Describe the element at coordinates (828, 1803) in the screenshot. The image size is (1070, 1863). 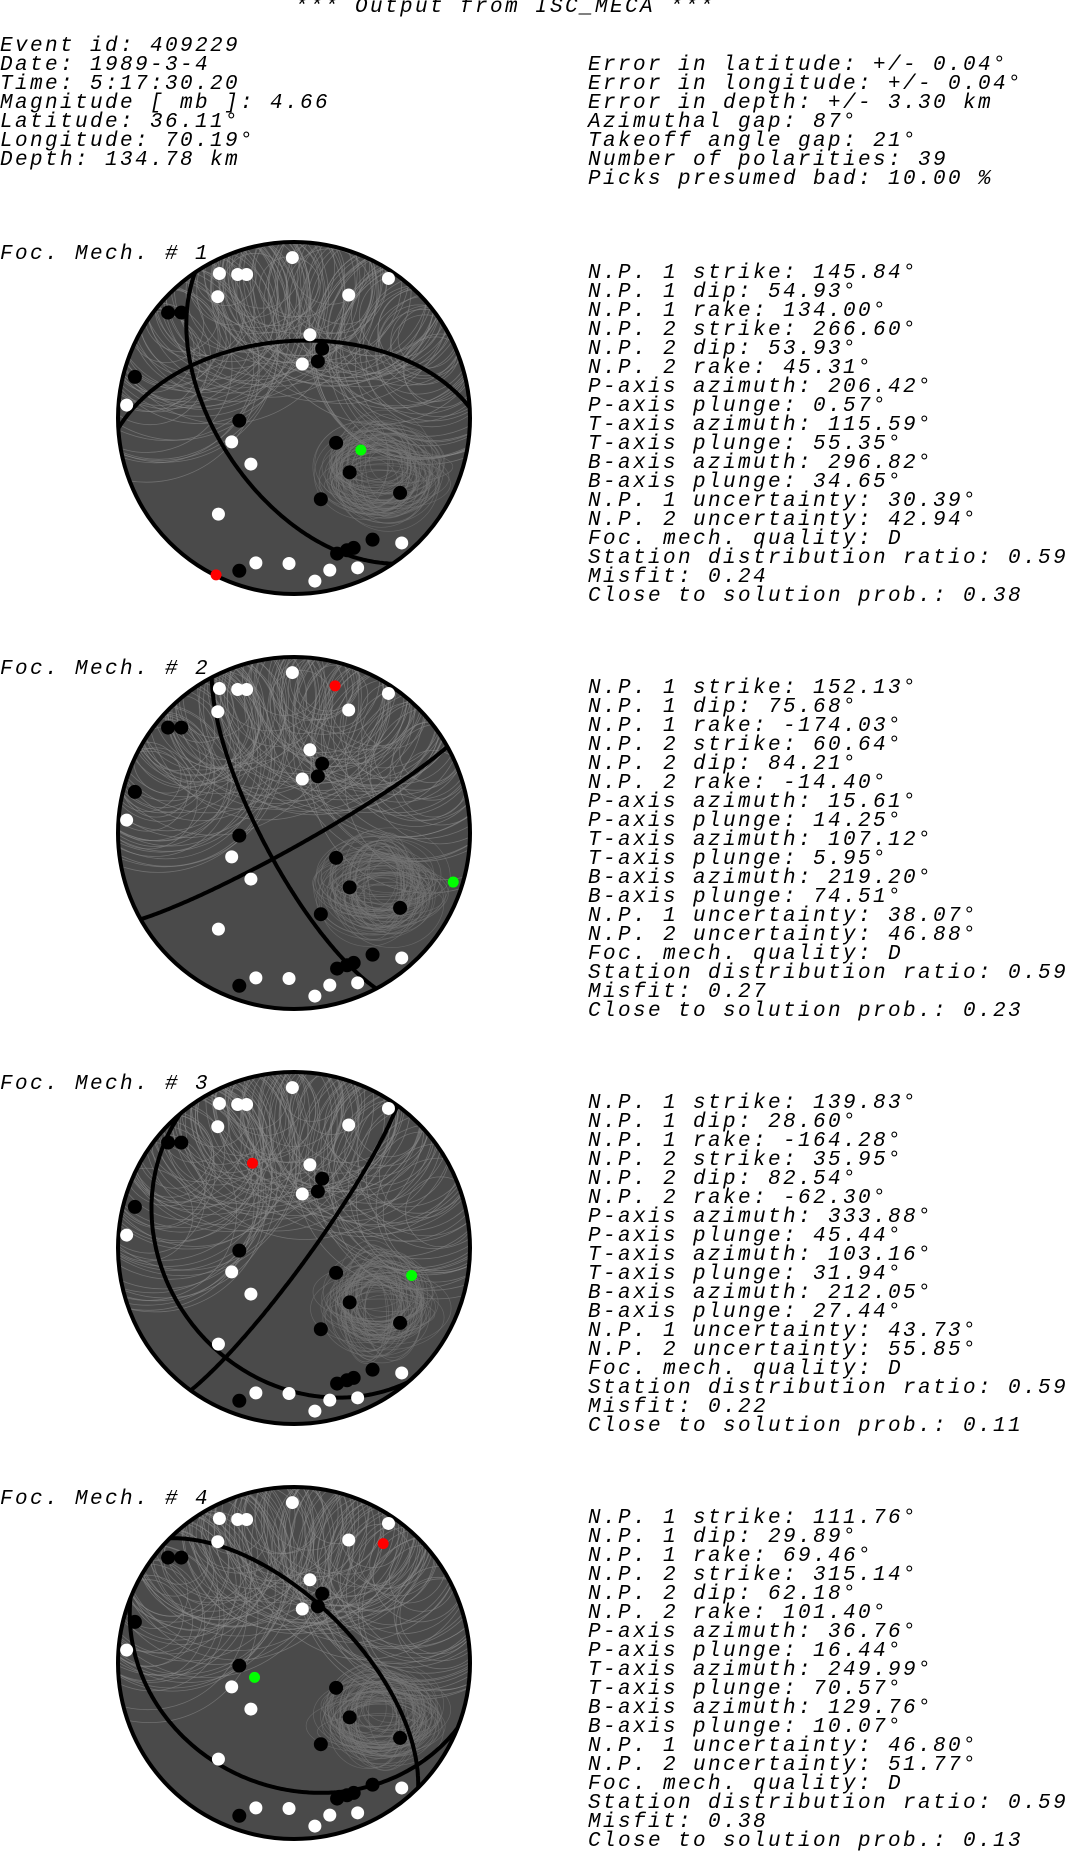
I see `mechanism-parameter: Station distribution ratio: 0.59` at that location.